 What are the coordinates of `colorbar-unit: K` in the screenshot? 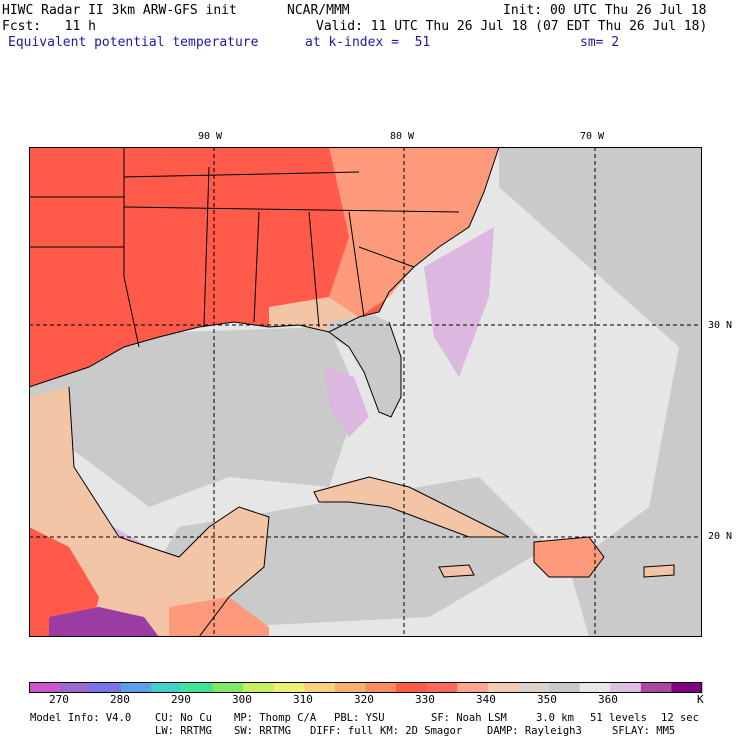 It's located at (700, 699).